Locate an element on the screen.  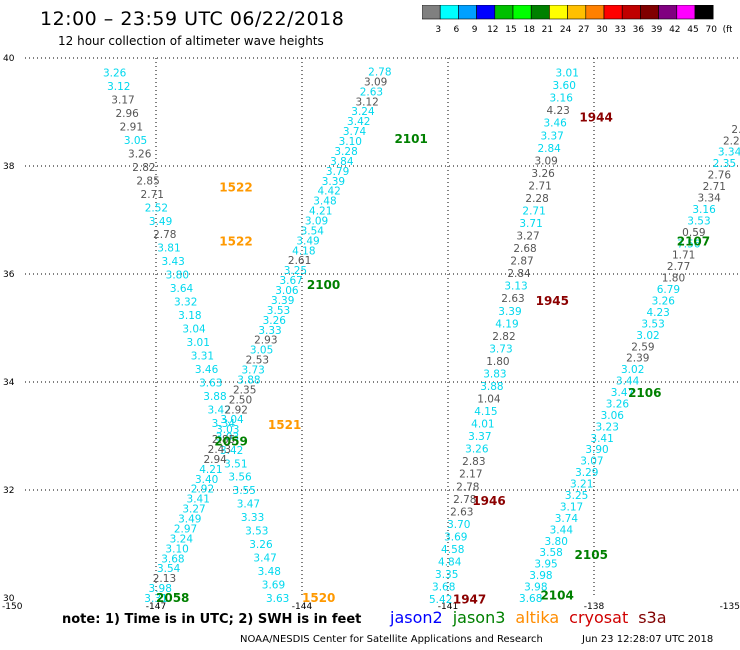
wave-height-value: 4.01 is located at coordinates (482, 425).